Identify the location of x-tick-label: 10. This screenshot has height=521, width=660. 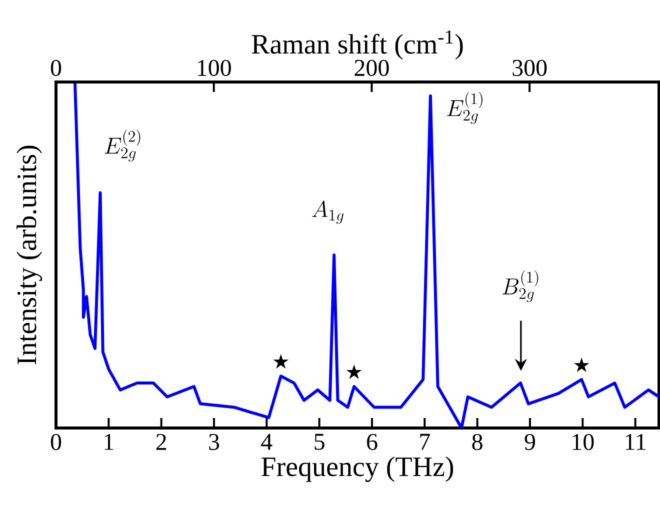
(583, 442).